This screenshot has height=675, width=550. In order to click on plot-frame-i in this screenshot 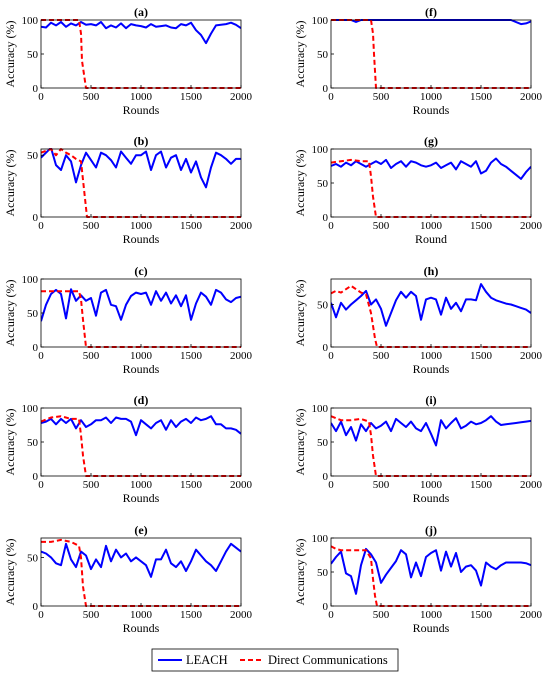, I will do `click(431, 442)`.